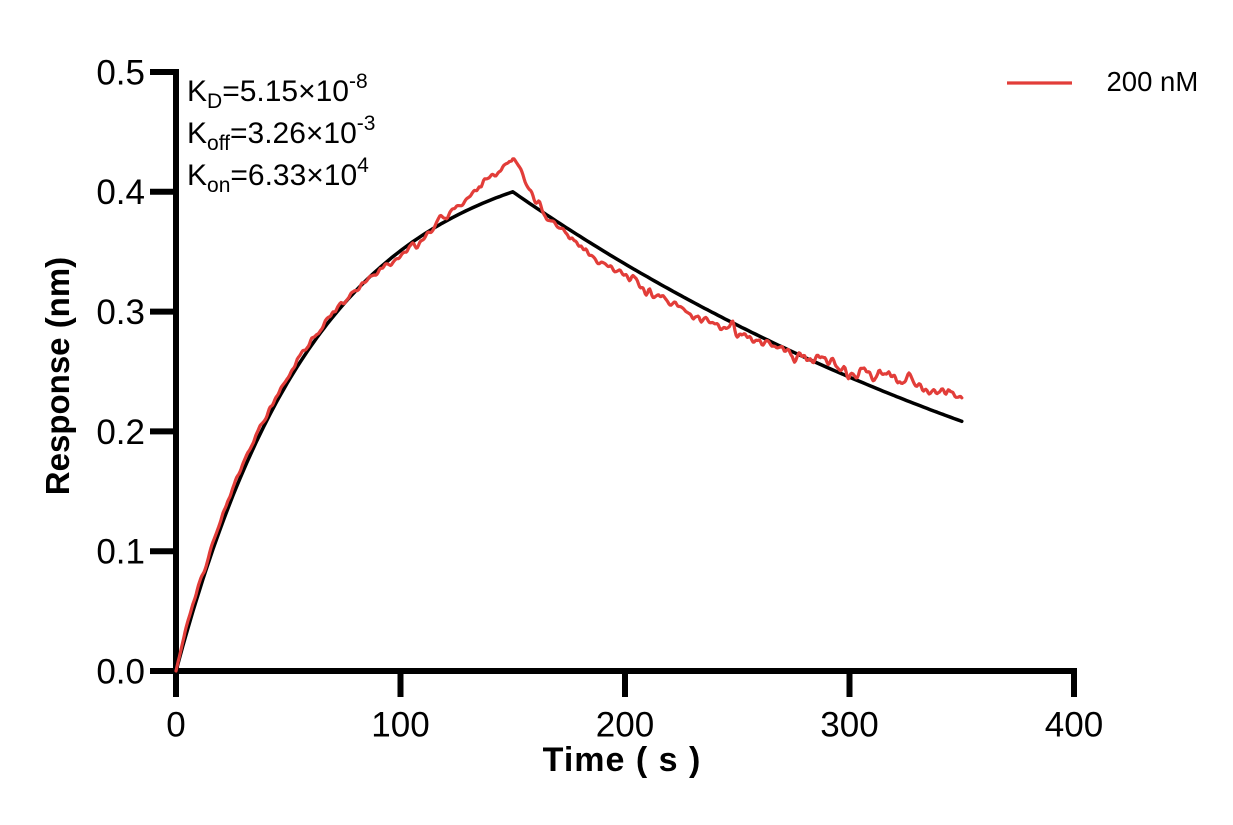 Image resolution: width=1233 pixels, height=825 pixels. What do you see at coordinates (849, 725) in the screenshot?
I see `svg-text: 300` at bounding box center [849, 725].